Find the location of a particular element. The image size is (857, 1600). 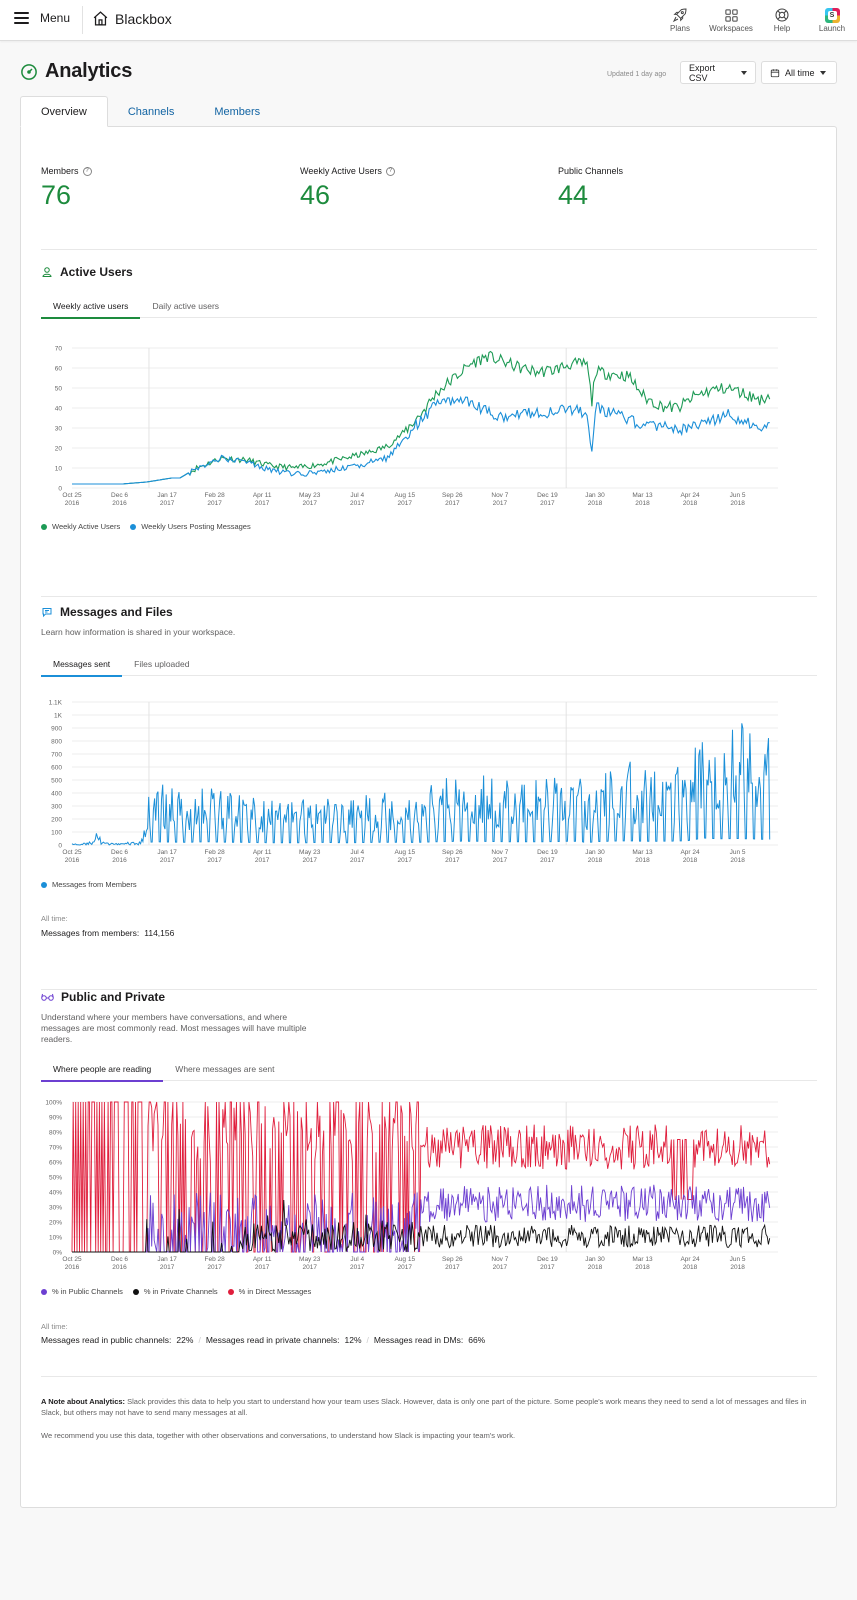

legend-item: Weekly Users Posting Messages is located at coordinates (190, 526).